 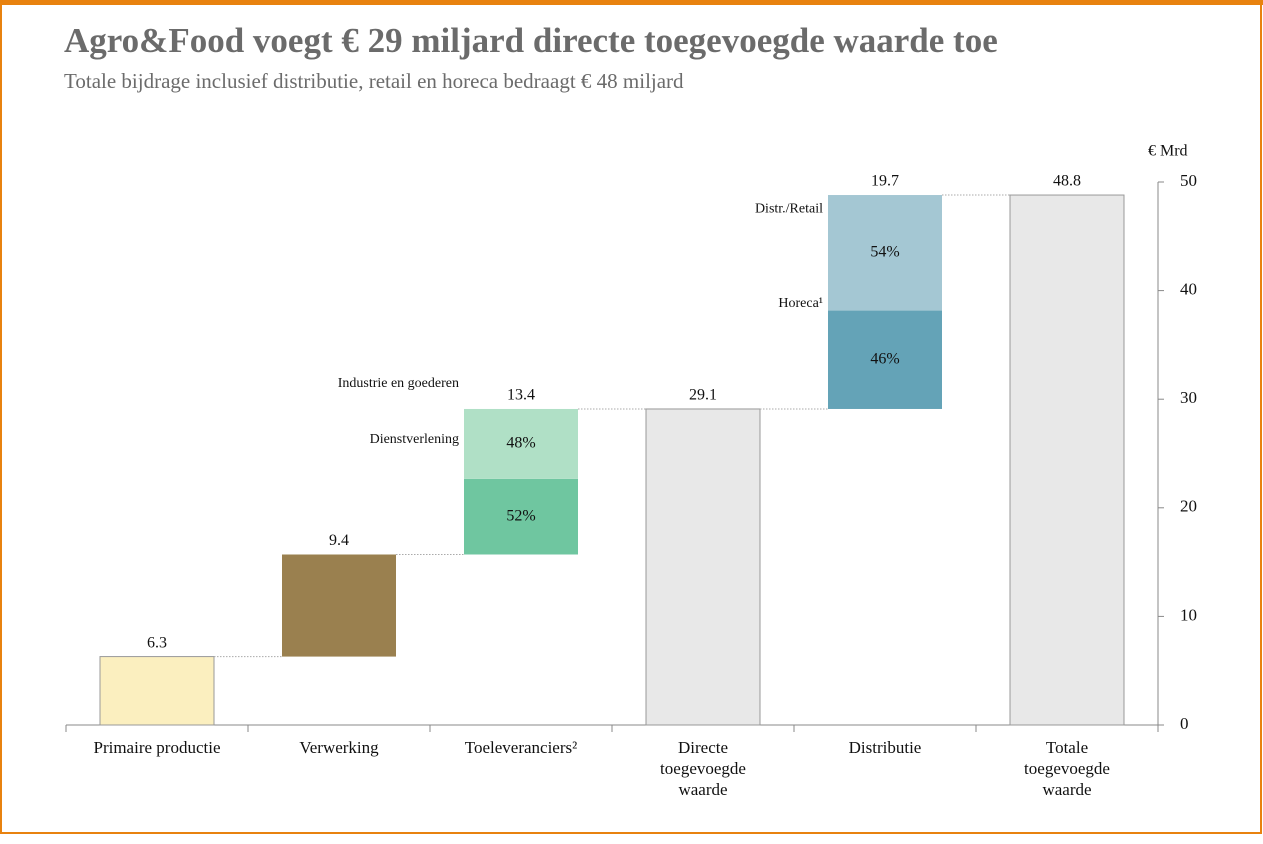 I want to click on segment-name: Horeca¹, so click(x=800, y=303).